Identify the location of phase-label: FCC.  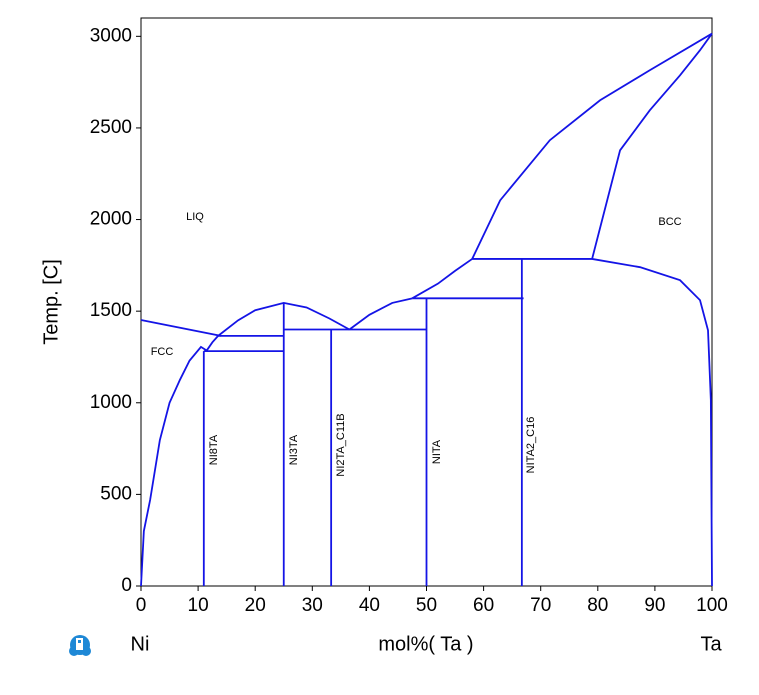
(162, 352).